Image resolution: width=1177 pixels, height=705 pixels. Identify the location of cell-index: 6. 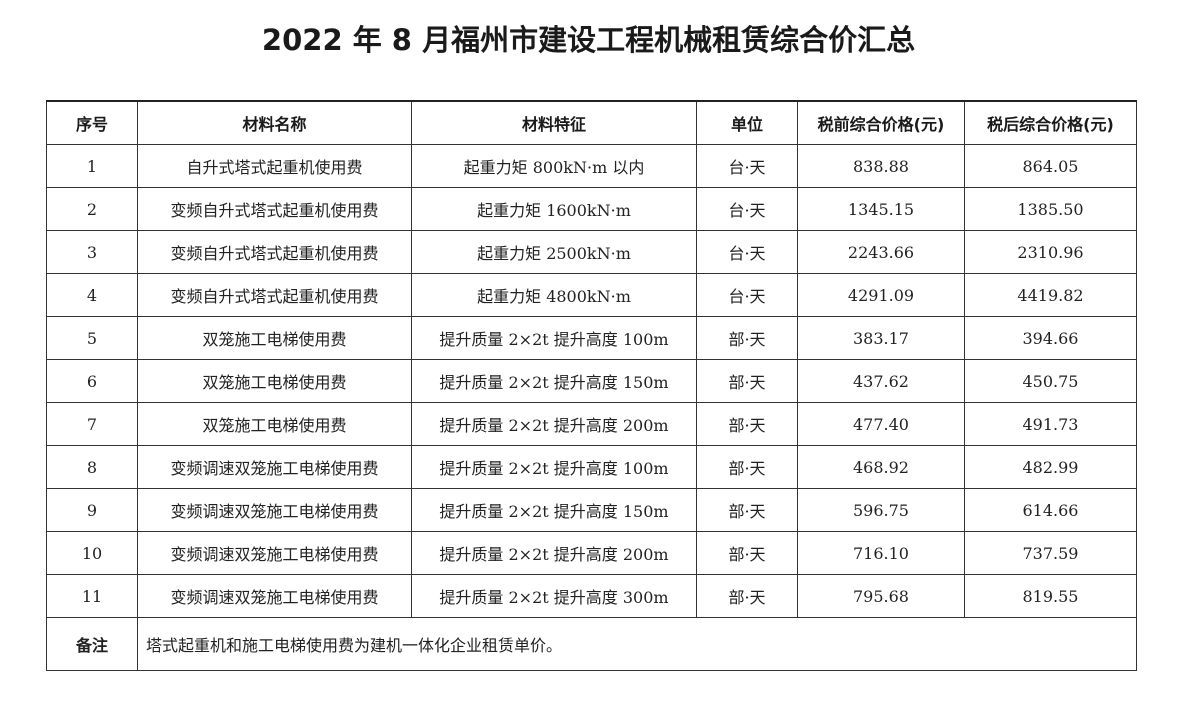
(92, 381).